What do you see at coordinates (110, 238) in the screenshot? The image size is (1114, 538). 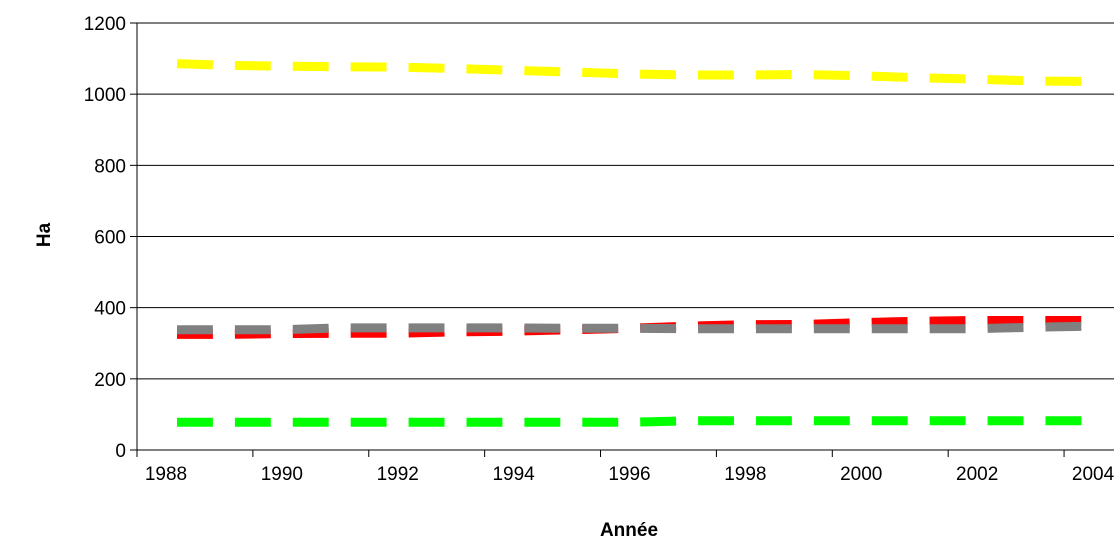 I see `y-tick-label: 600` at bounding box center [110, 238].